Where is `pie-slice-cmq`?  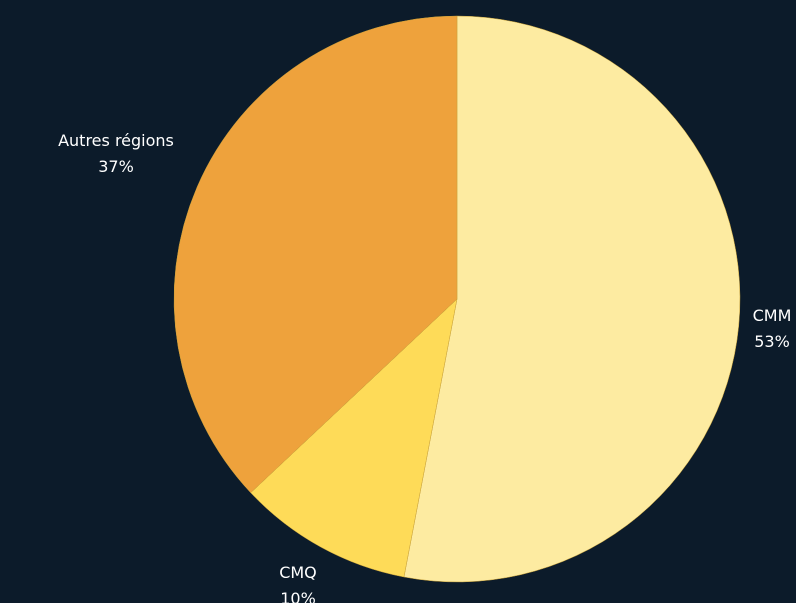
pie-slice-cmq is located at coordinates (354, 438).